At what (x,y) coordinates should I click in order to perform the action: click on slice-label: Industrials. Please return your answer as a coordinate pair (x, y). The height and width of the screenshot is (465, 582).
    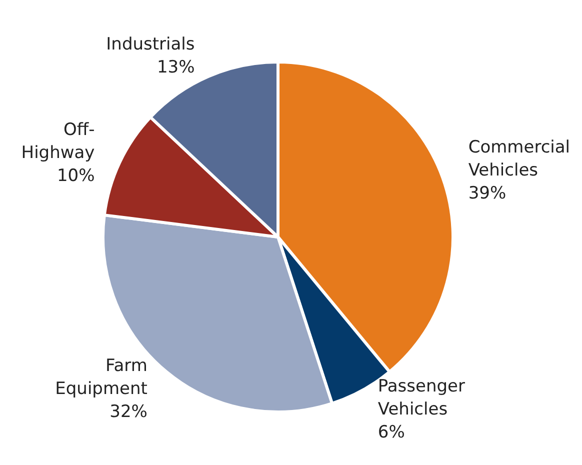
    Looking at the image, I should click on (150, 44).